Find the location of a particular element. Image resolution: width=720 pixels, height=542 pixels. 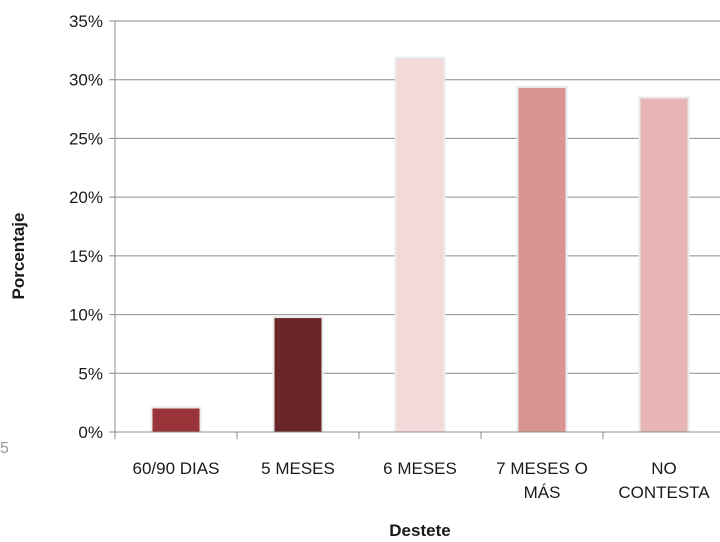

x-tick-label: MÁS is located at coordinates (542, 492).